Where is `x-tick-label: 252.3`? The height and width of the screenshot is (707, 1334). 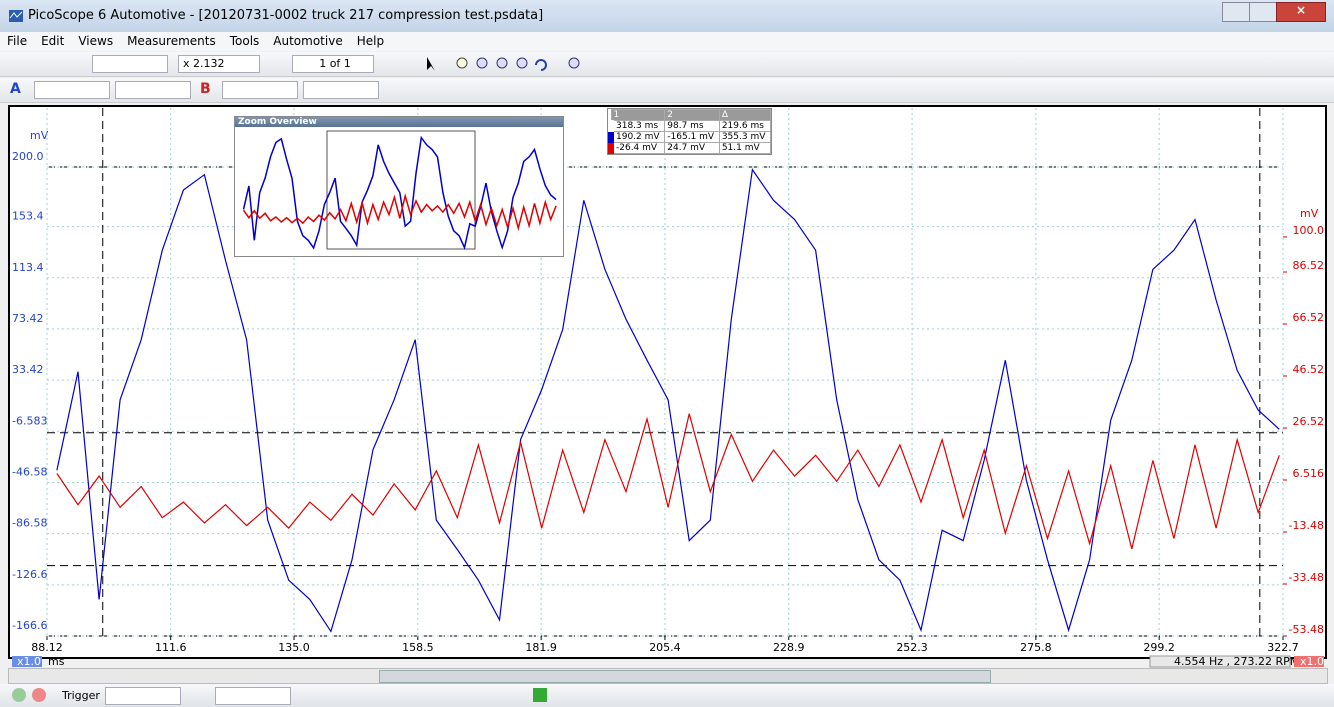 x-tick-label: 252.3 is located at coordinates (912, 647).